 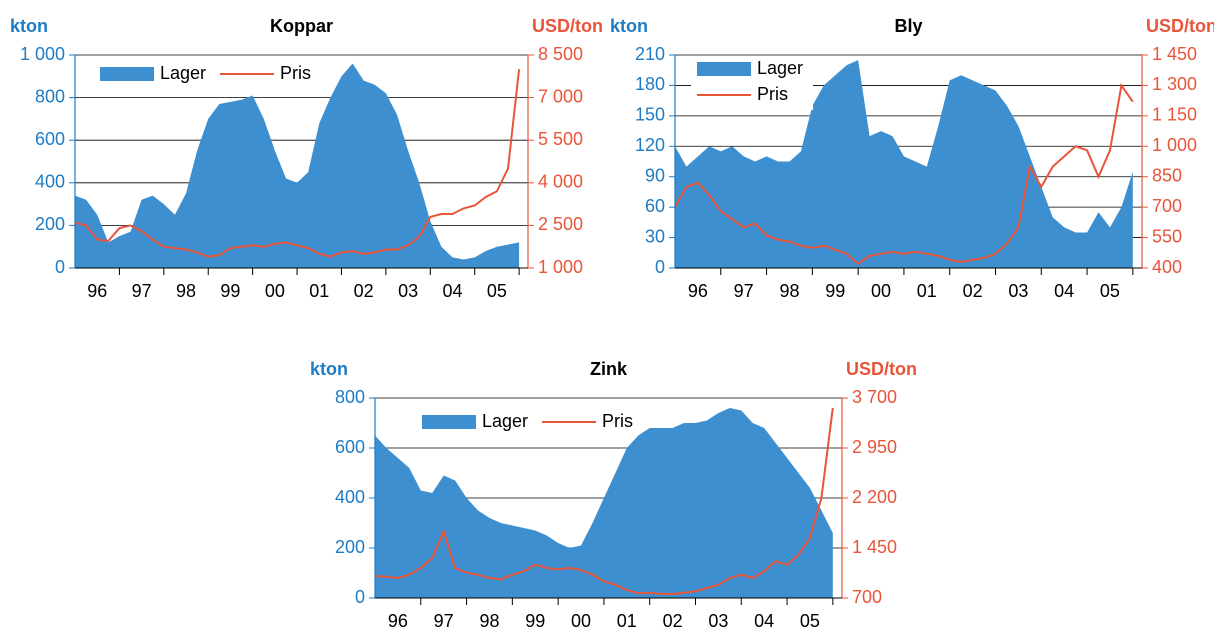 What do you see at coordinates (874, 397) in the screenshot?
I see `y2-tick-label: 3 700` at bounding box center [874, 397].